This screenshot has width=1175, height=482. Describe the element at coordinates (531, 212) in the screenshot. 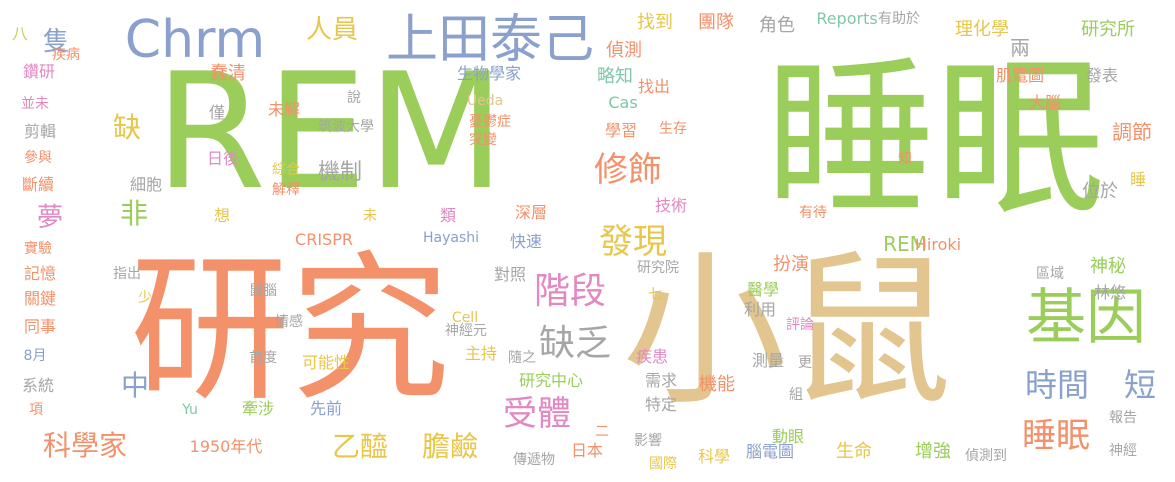

I see `word: 深層` at that location.